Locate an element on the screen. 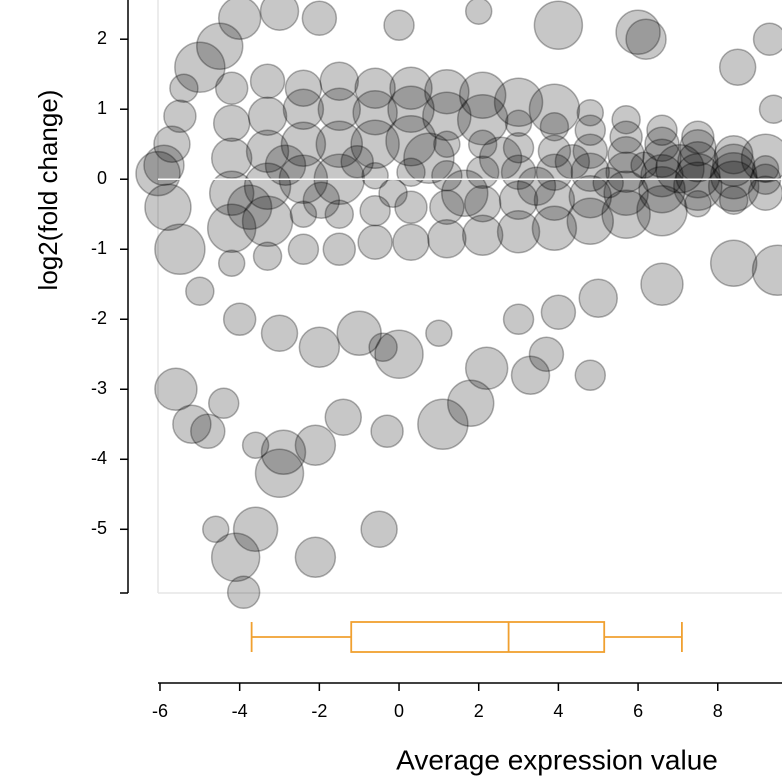  y-tick-label: 2 is located at coordinates (102, 38).